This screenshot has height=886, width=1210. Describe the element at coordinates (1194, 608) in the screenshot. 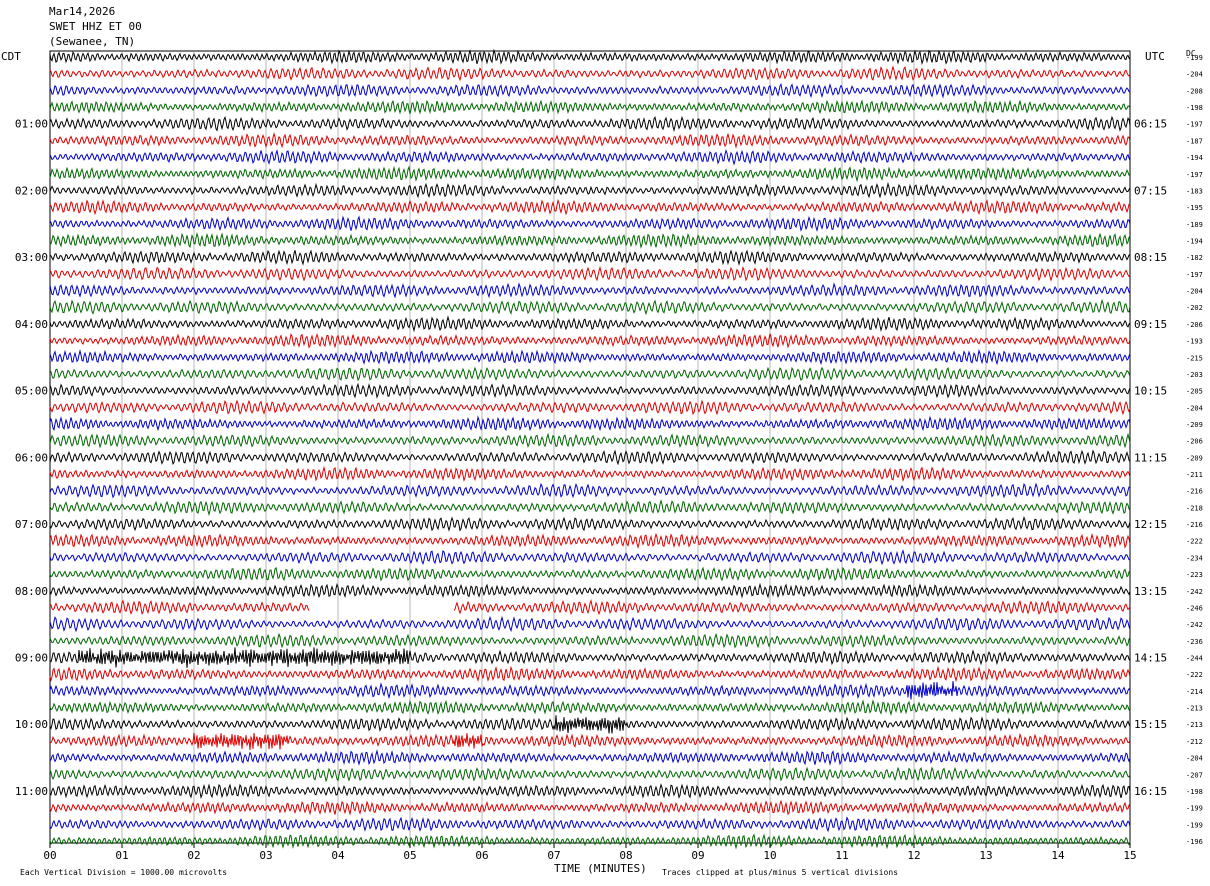

I see `dc-value-label: -246` at that location.